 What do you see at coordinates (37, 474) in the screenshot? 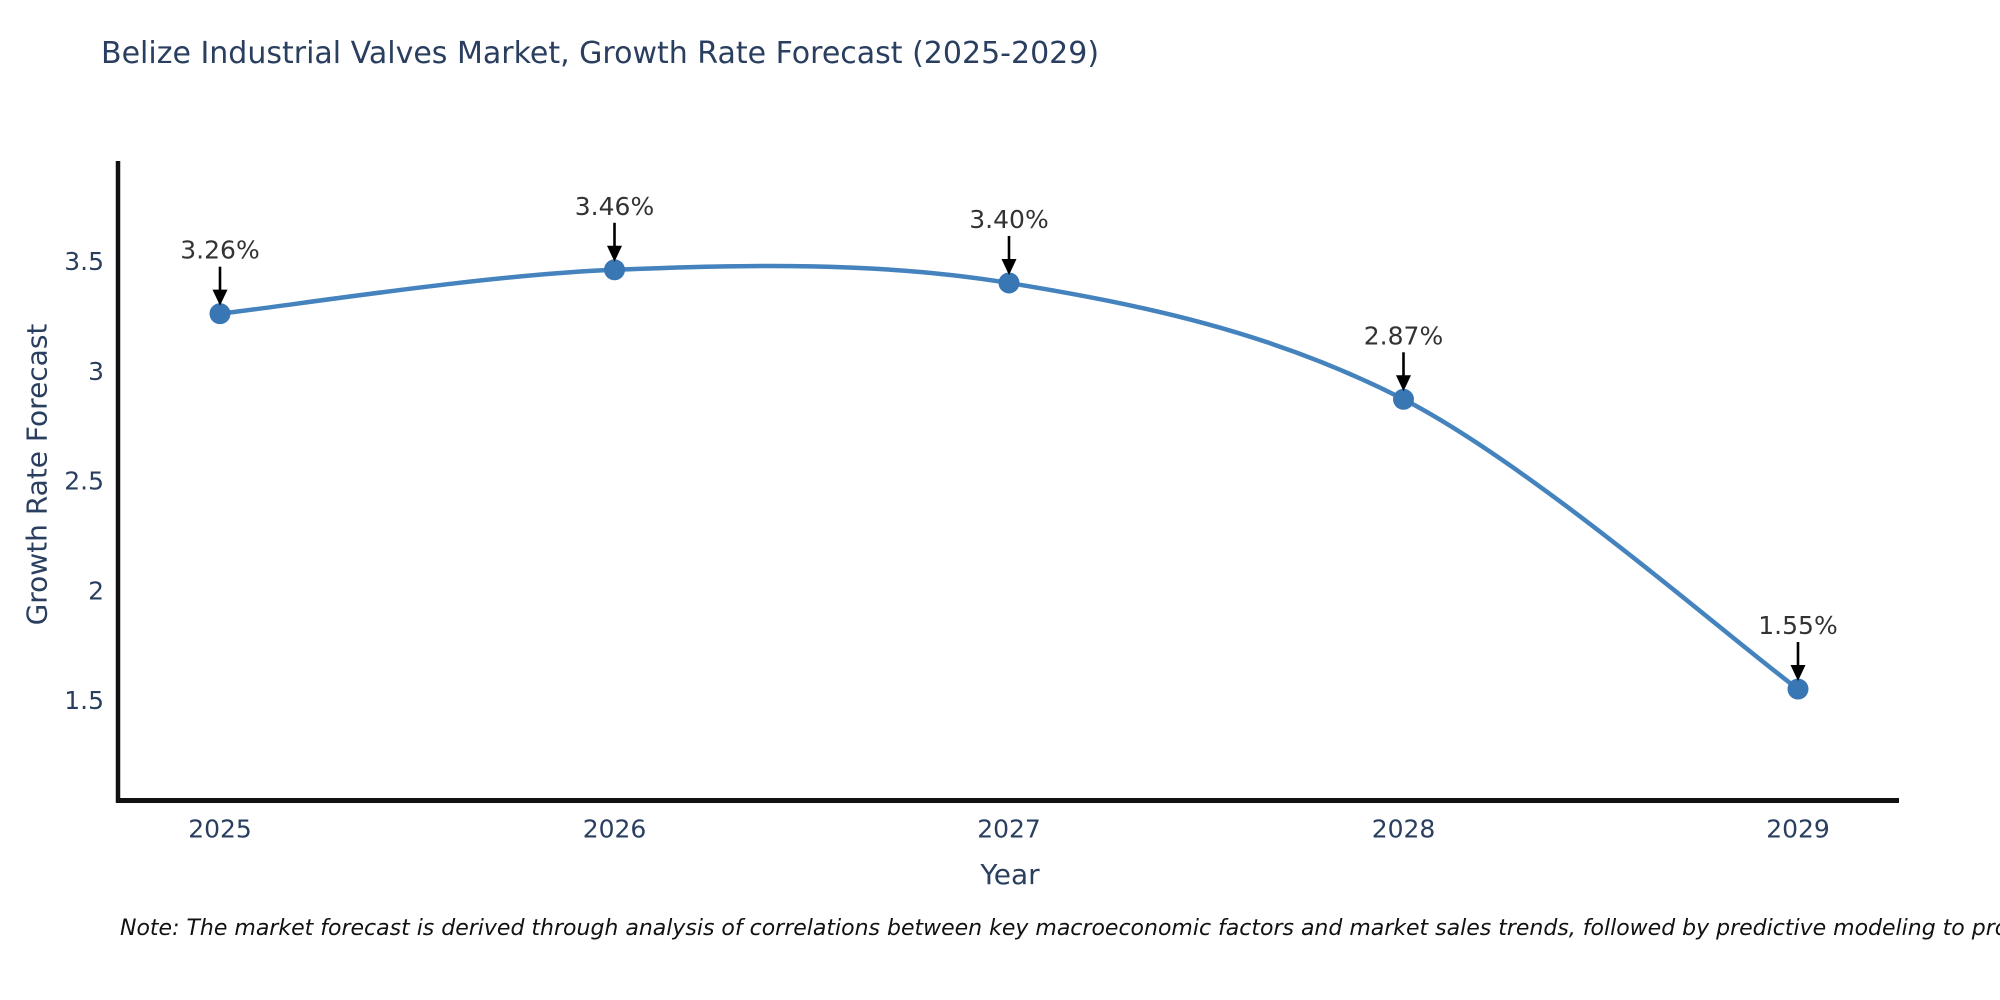
I see `y-axis-title: Growth Rate Forecast` at bounding box center [37, 474].